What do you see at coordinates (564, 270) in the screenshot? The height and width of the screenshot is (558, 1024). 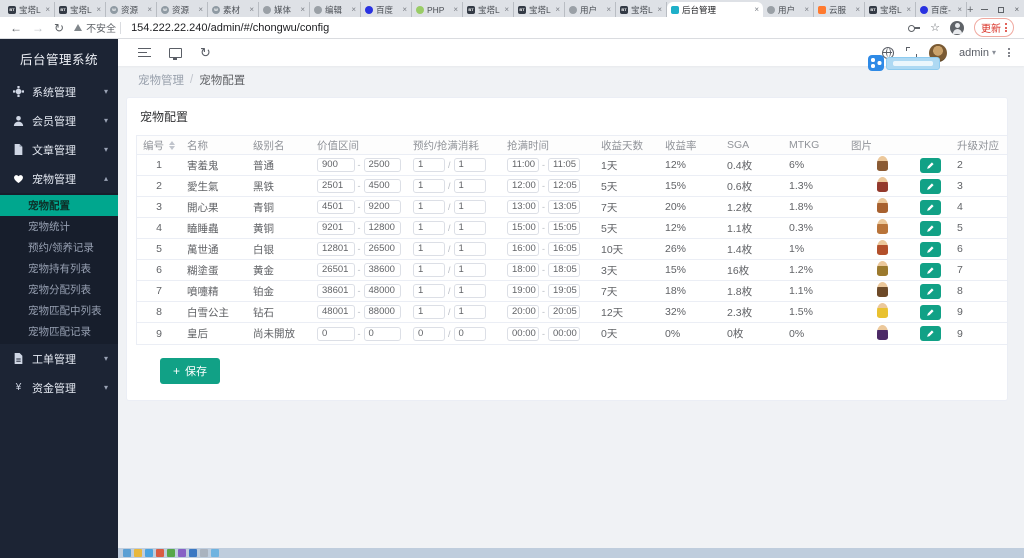 I see `table-input: 18:05` at bounding box center [564, 270].